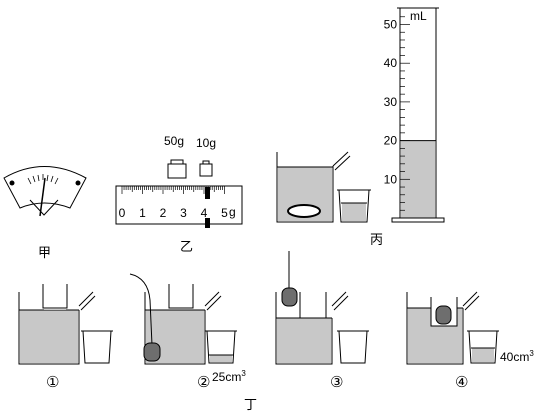 This screenshot has height=413, width=540. What do you see at coordinates (414, 115) in the screenshot?
I see `graduated-cylinder: 50 40 30 20 10` at bounding box center [414, 115].